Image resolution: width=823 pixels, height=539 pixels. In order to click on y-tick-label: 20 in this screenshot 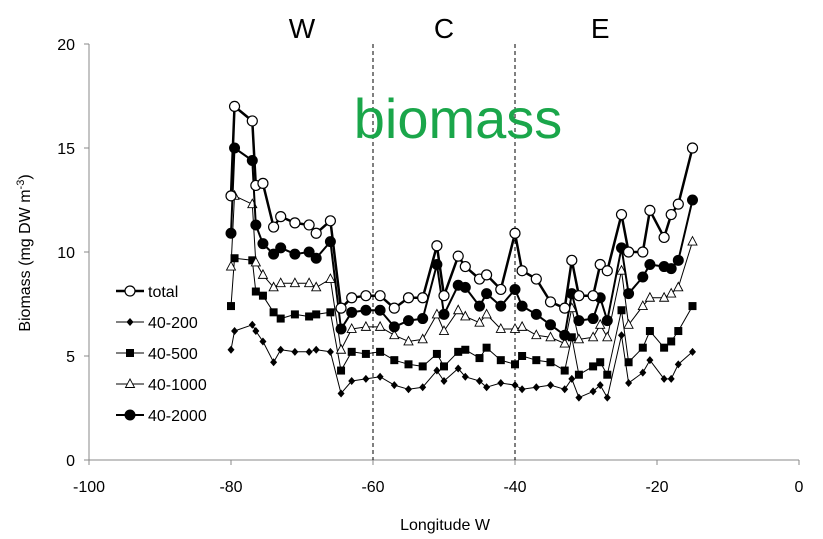, I will do `click(66, 45)`.